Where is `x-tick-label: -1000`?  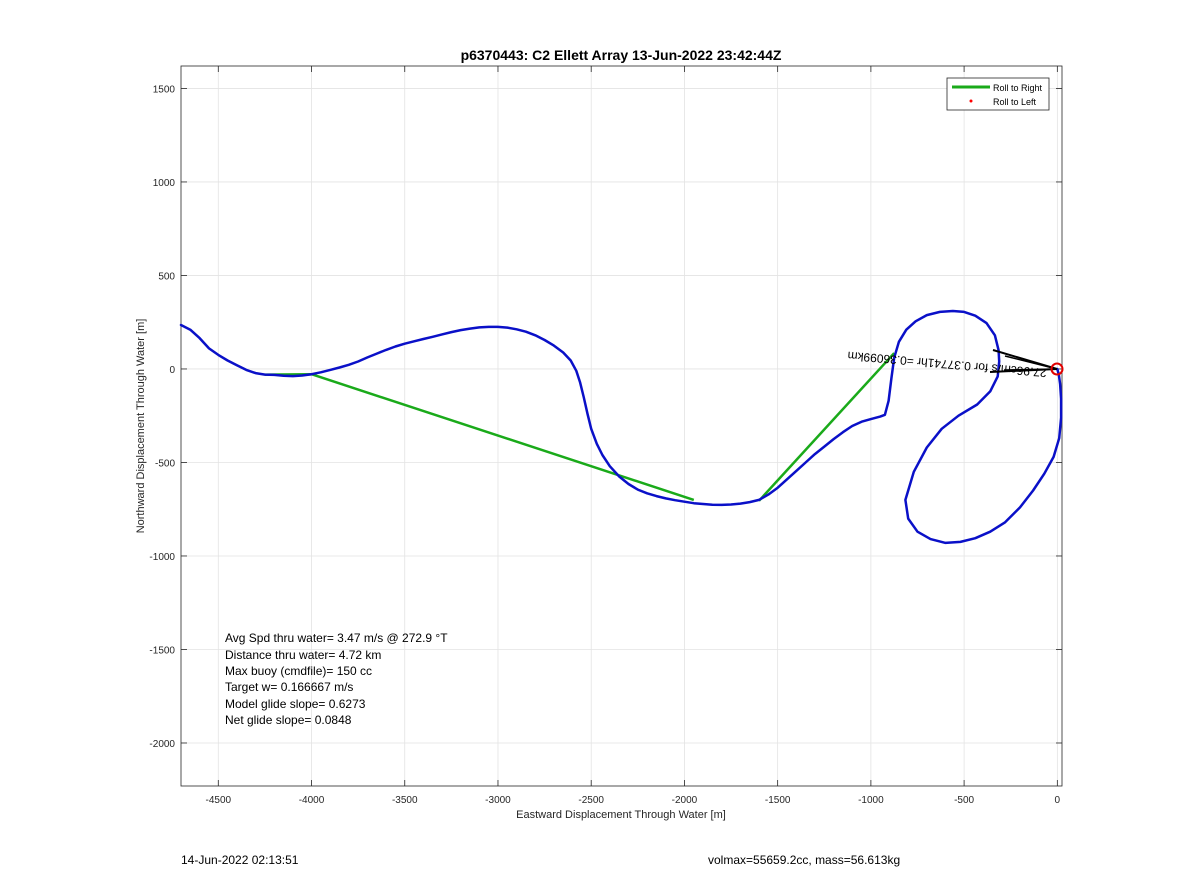 x-tick-label: -1000 is located at coordinates (871, 800).